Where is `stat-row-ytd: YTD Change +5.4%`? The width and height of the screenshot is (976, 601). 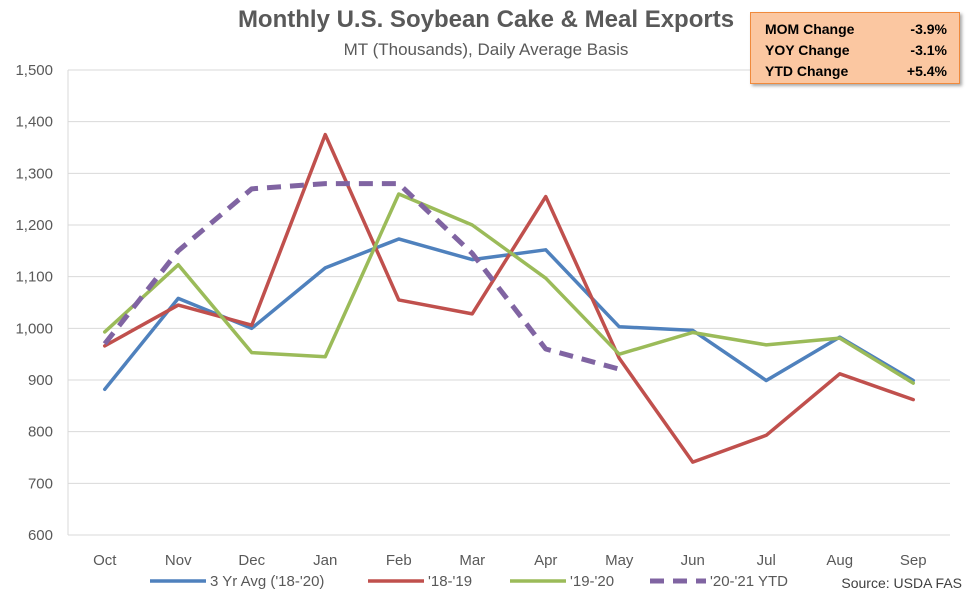 stat-row-ytd: YTD Change +5.4% is located at coordinates (856, 71).